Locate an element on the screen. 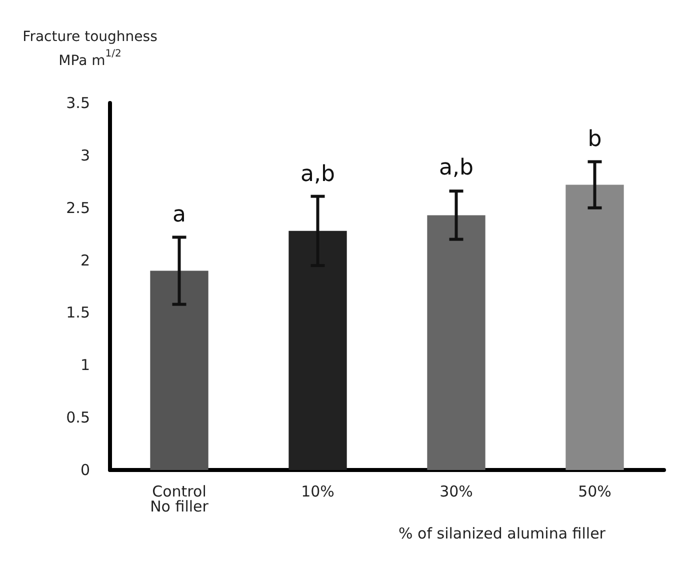  annotation: b is located at coordinates (595, 139).